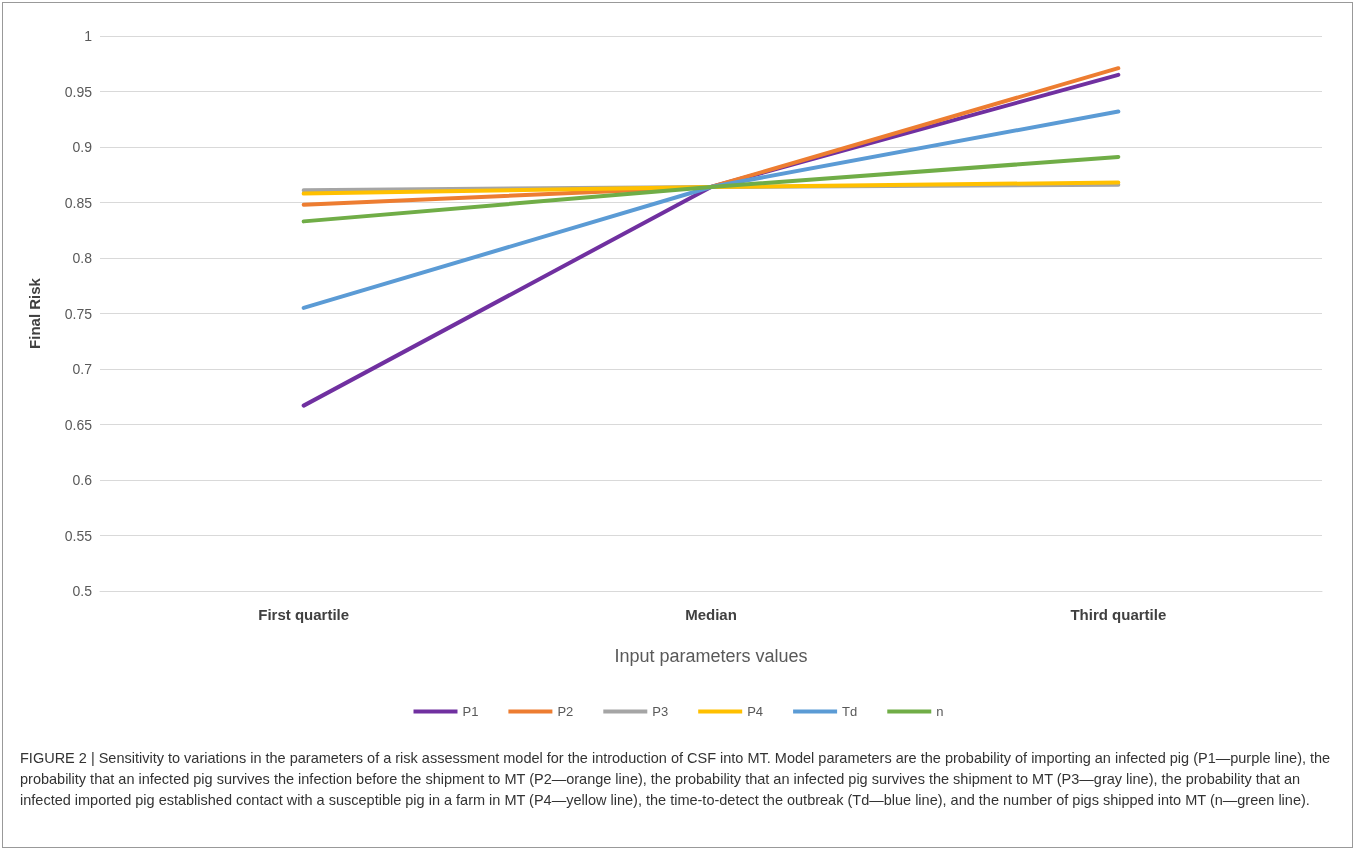 The width and height of the screenshot is (1357, 852). Describe the element at coordinates (78, 313) in the screenshot. I see `y-tick-label: 0.75` at that location.